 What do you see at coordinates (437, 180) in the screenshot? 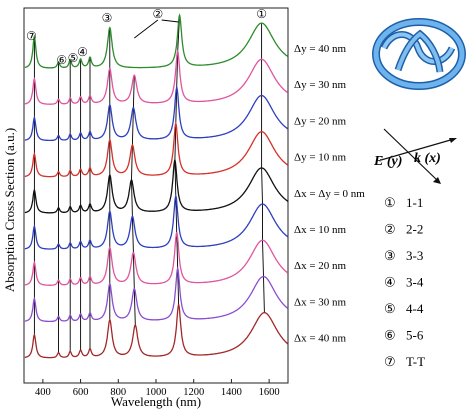
I see `e-arrow-head` at bounding box center [437, 180].